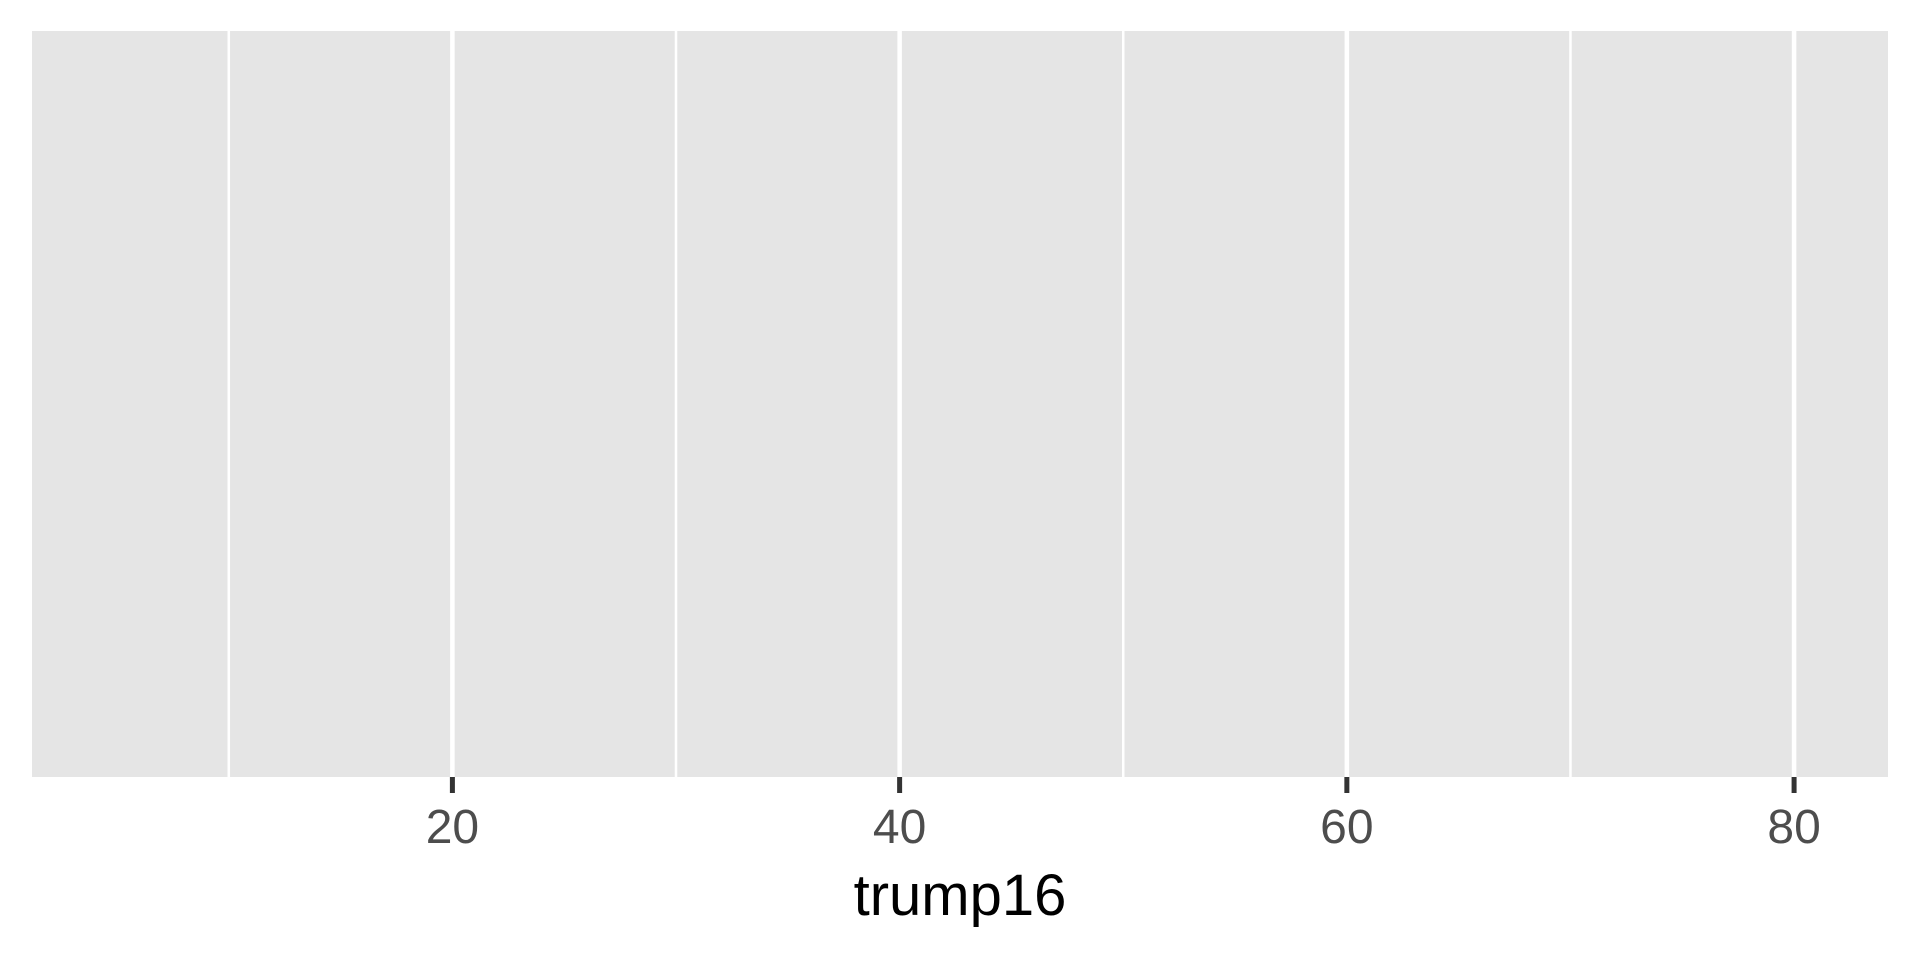  I want to click on x-axis-title: trump16, so click(960, 895).